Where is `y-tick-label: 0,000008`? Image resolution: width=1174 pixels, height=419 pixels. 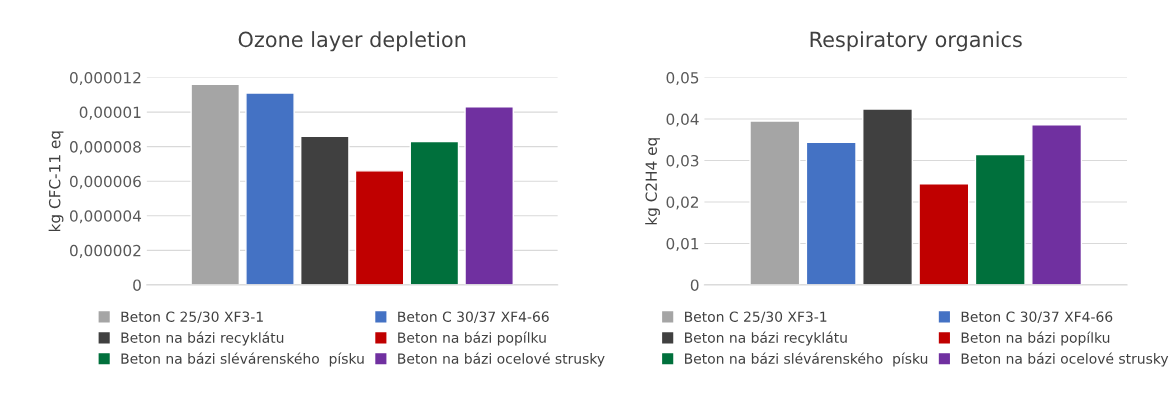
y-tick-label: 0,000008 is located at coordinates (105, 148).